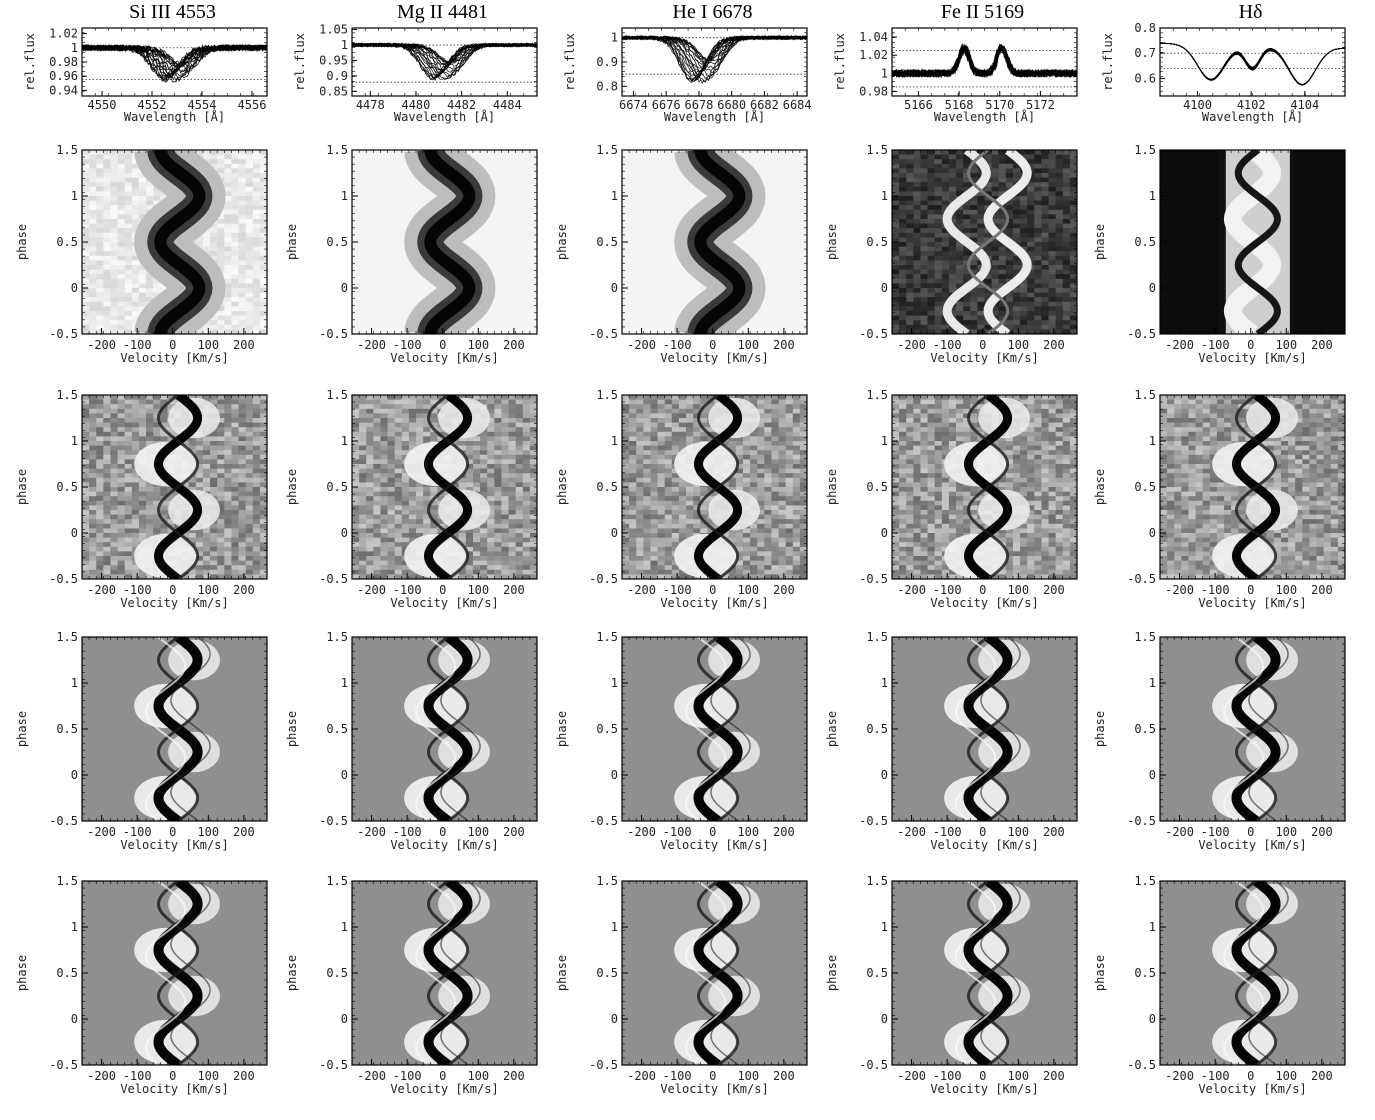  I want to click on x-tick-label: 0, so click(172, 345).